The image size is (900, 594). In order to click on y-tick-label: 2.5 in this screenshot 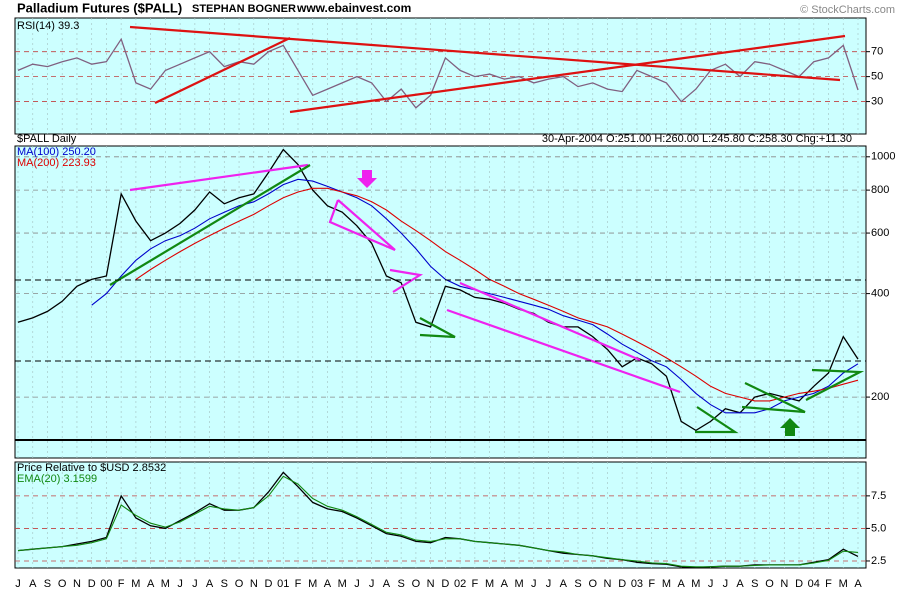, I will do `click(878, 561)`.